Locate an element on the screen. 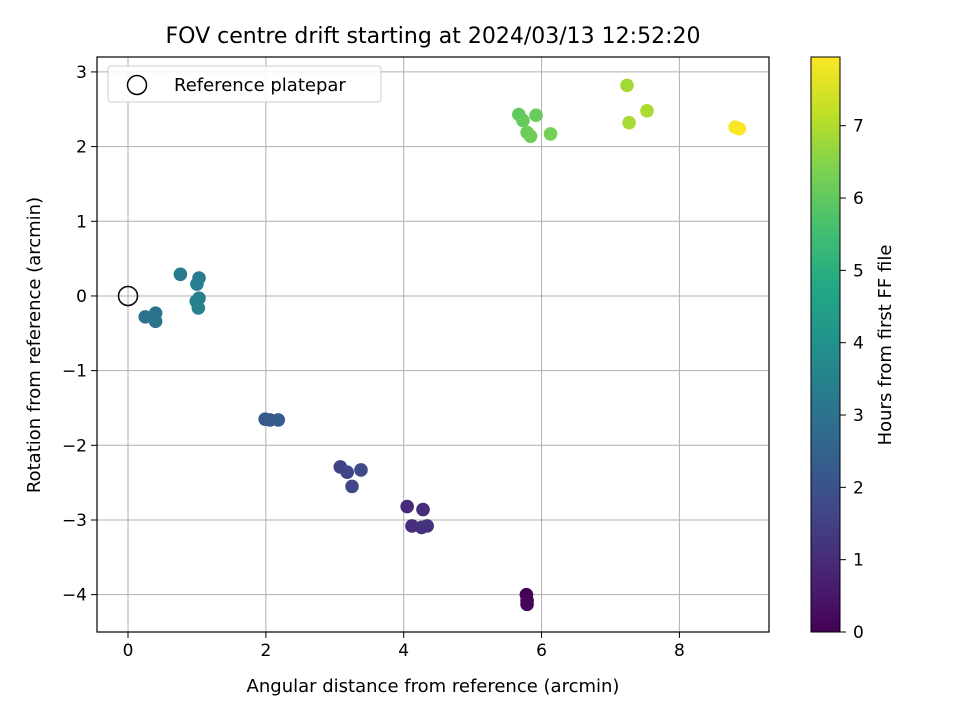  colorbar-tick-label: 7 is located at coordinates (858, 127).